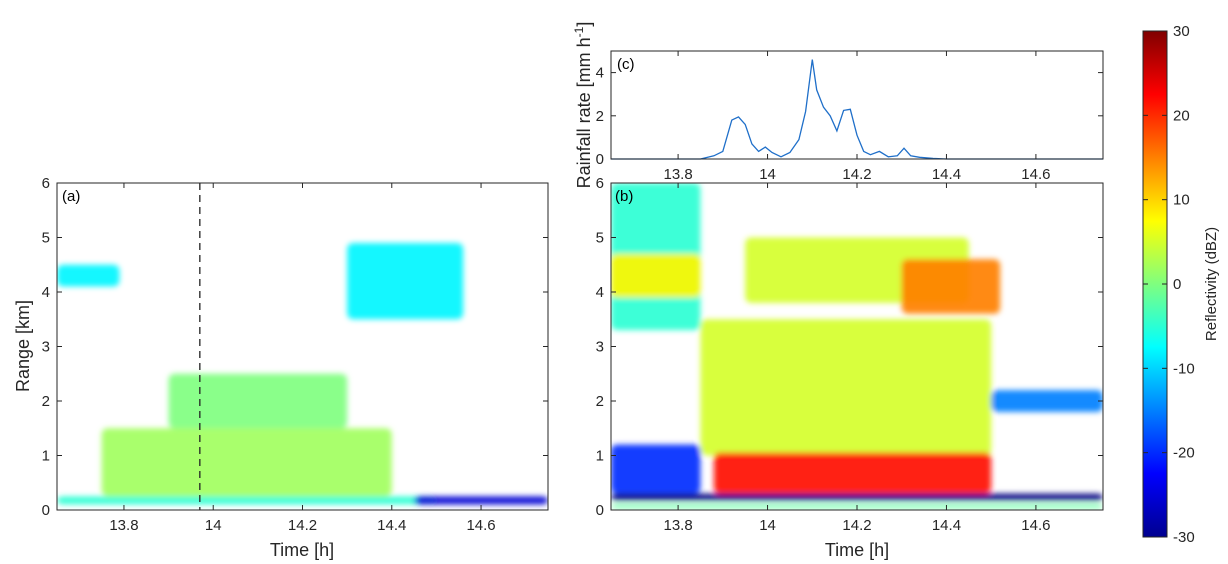  What do you see at coordinates (600, 456) in the screenshot?
I see `y-tick-label-b: 1` at bounding box center [600, 456].